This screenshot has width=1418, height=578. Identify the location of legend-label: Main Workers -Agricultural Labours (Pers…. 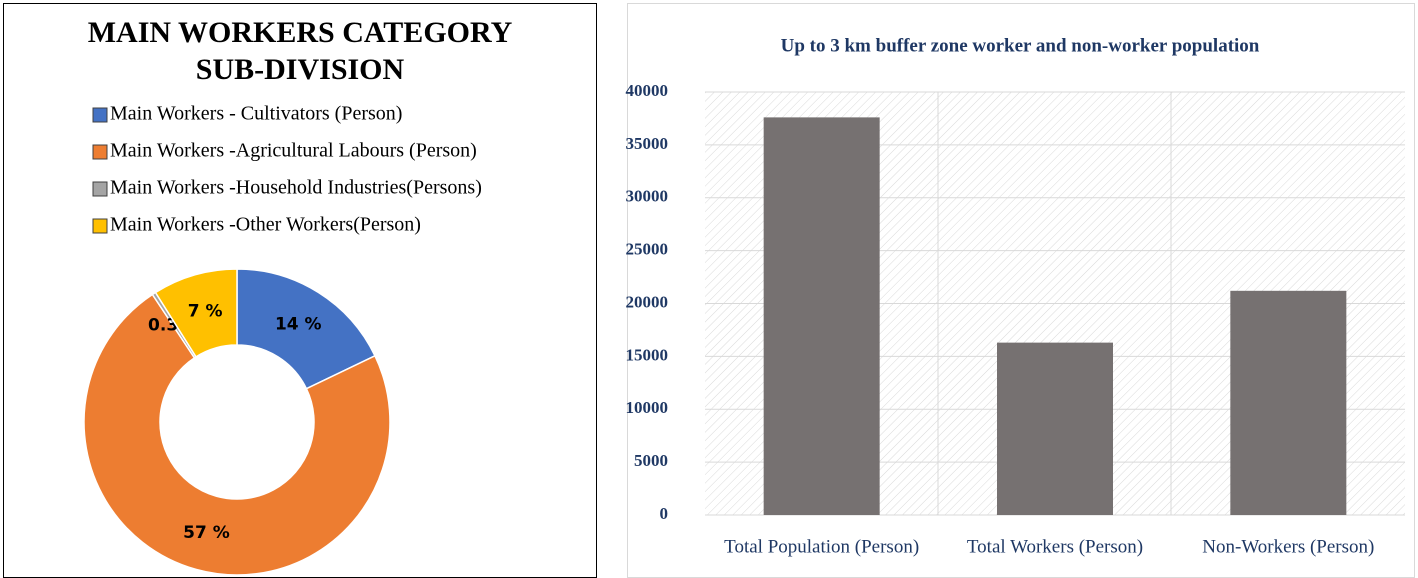
(293, 151).